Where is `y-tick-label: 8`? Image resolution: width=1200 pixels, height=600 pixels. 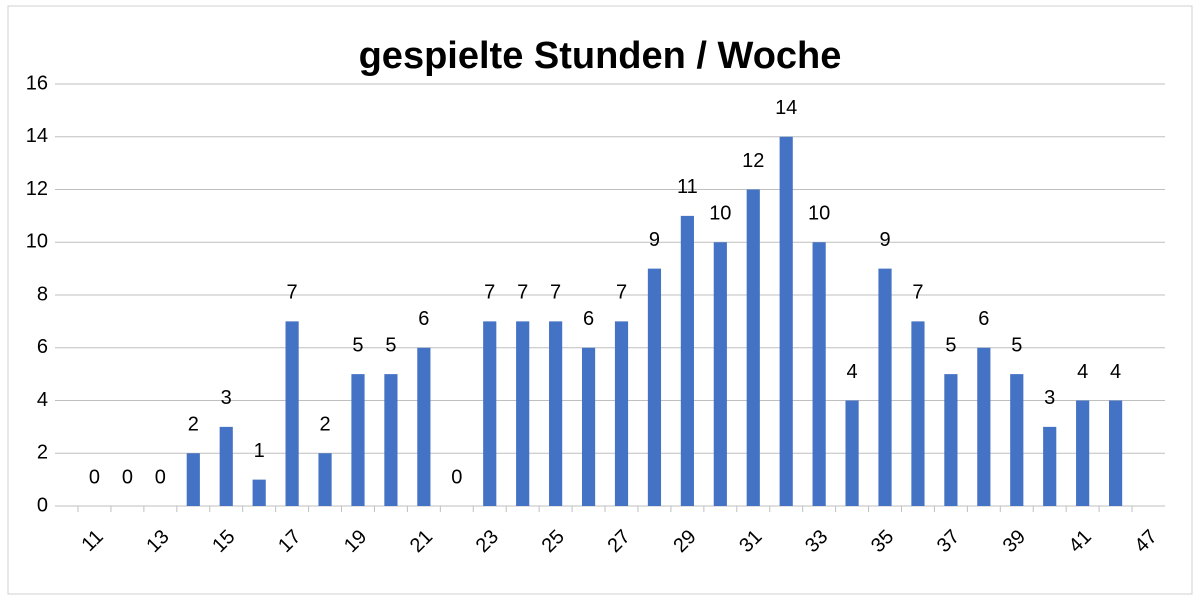 y-tick-label: 8 is located at coordinates (42, 294).